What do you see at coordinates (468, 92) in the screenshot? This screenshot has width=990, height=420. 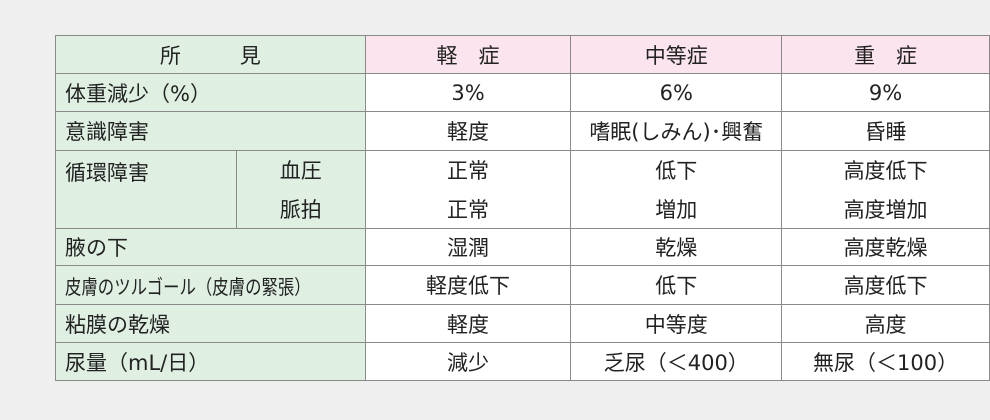 I see `cell-mild: 3%` at bounding box center [468, 92].